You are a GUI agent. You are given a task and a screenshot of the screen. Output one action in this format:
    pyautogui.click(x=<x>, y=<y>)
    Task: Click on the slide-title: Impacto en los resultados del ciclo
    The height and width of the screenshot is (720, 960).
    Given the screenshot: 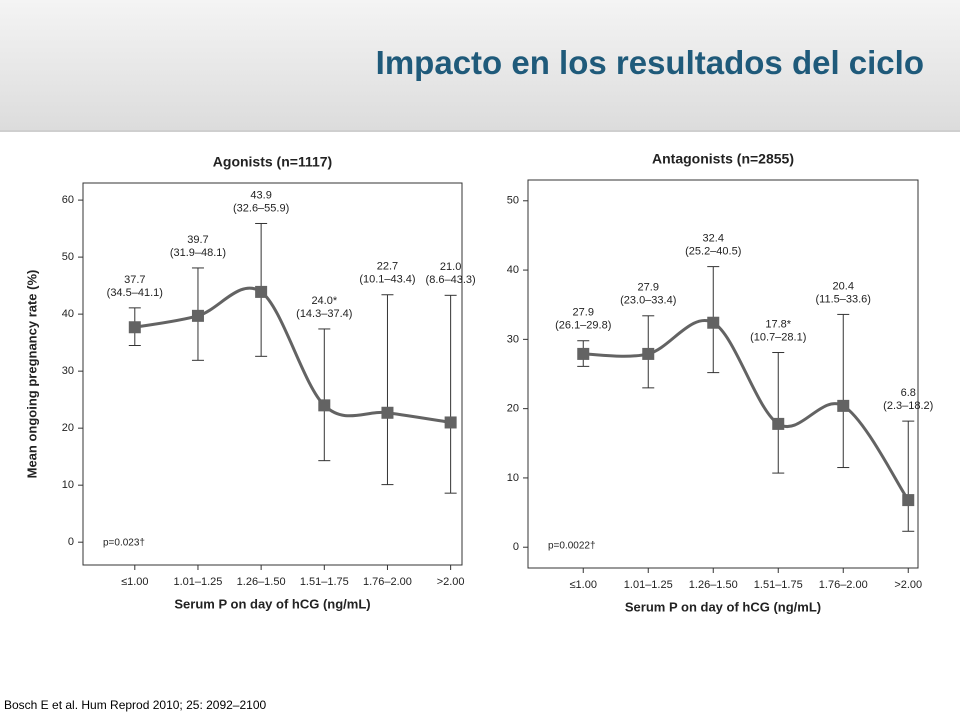 What is the action you would take?
    pyautogui.click(x=649, y=62)
    